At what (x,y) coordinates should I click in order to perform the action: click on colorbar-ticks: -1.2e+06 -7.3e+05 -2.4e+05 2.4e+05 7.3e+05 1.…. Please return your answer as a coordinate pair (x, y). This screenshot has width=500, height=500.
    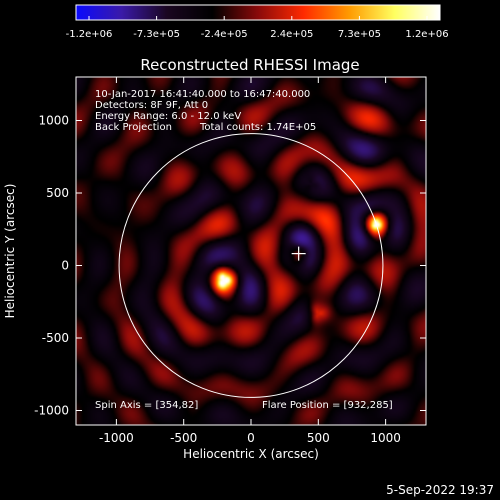
    Looking at the image, I should click on (257, 28).